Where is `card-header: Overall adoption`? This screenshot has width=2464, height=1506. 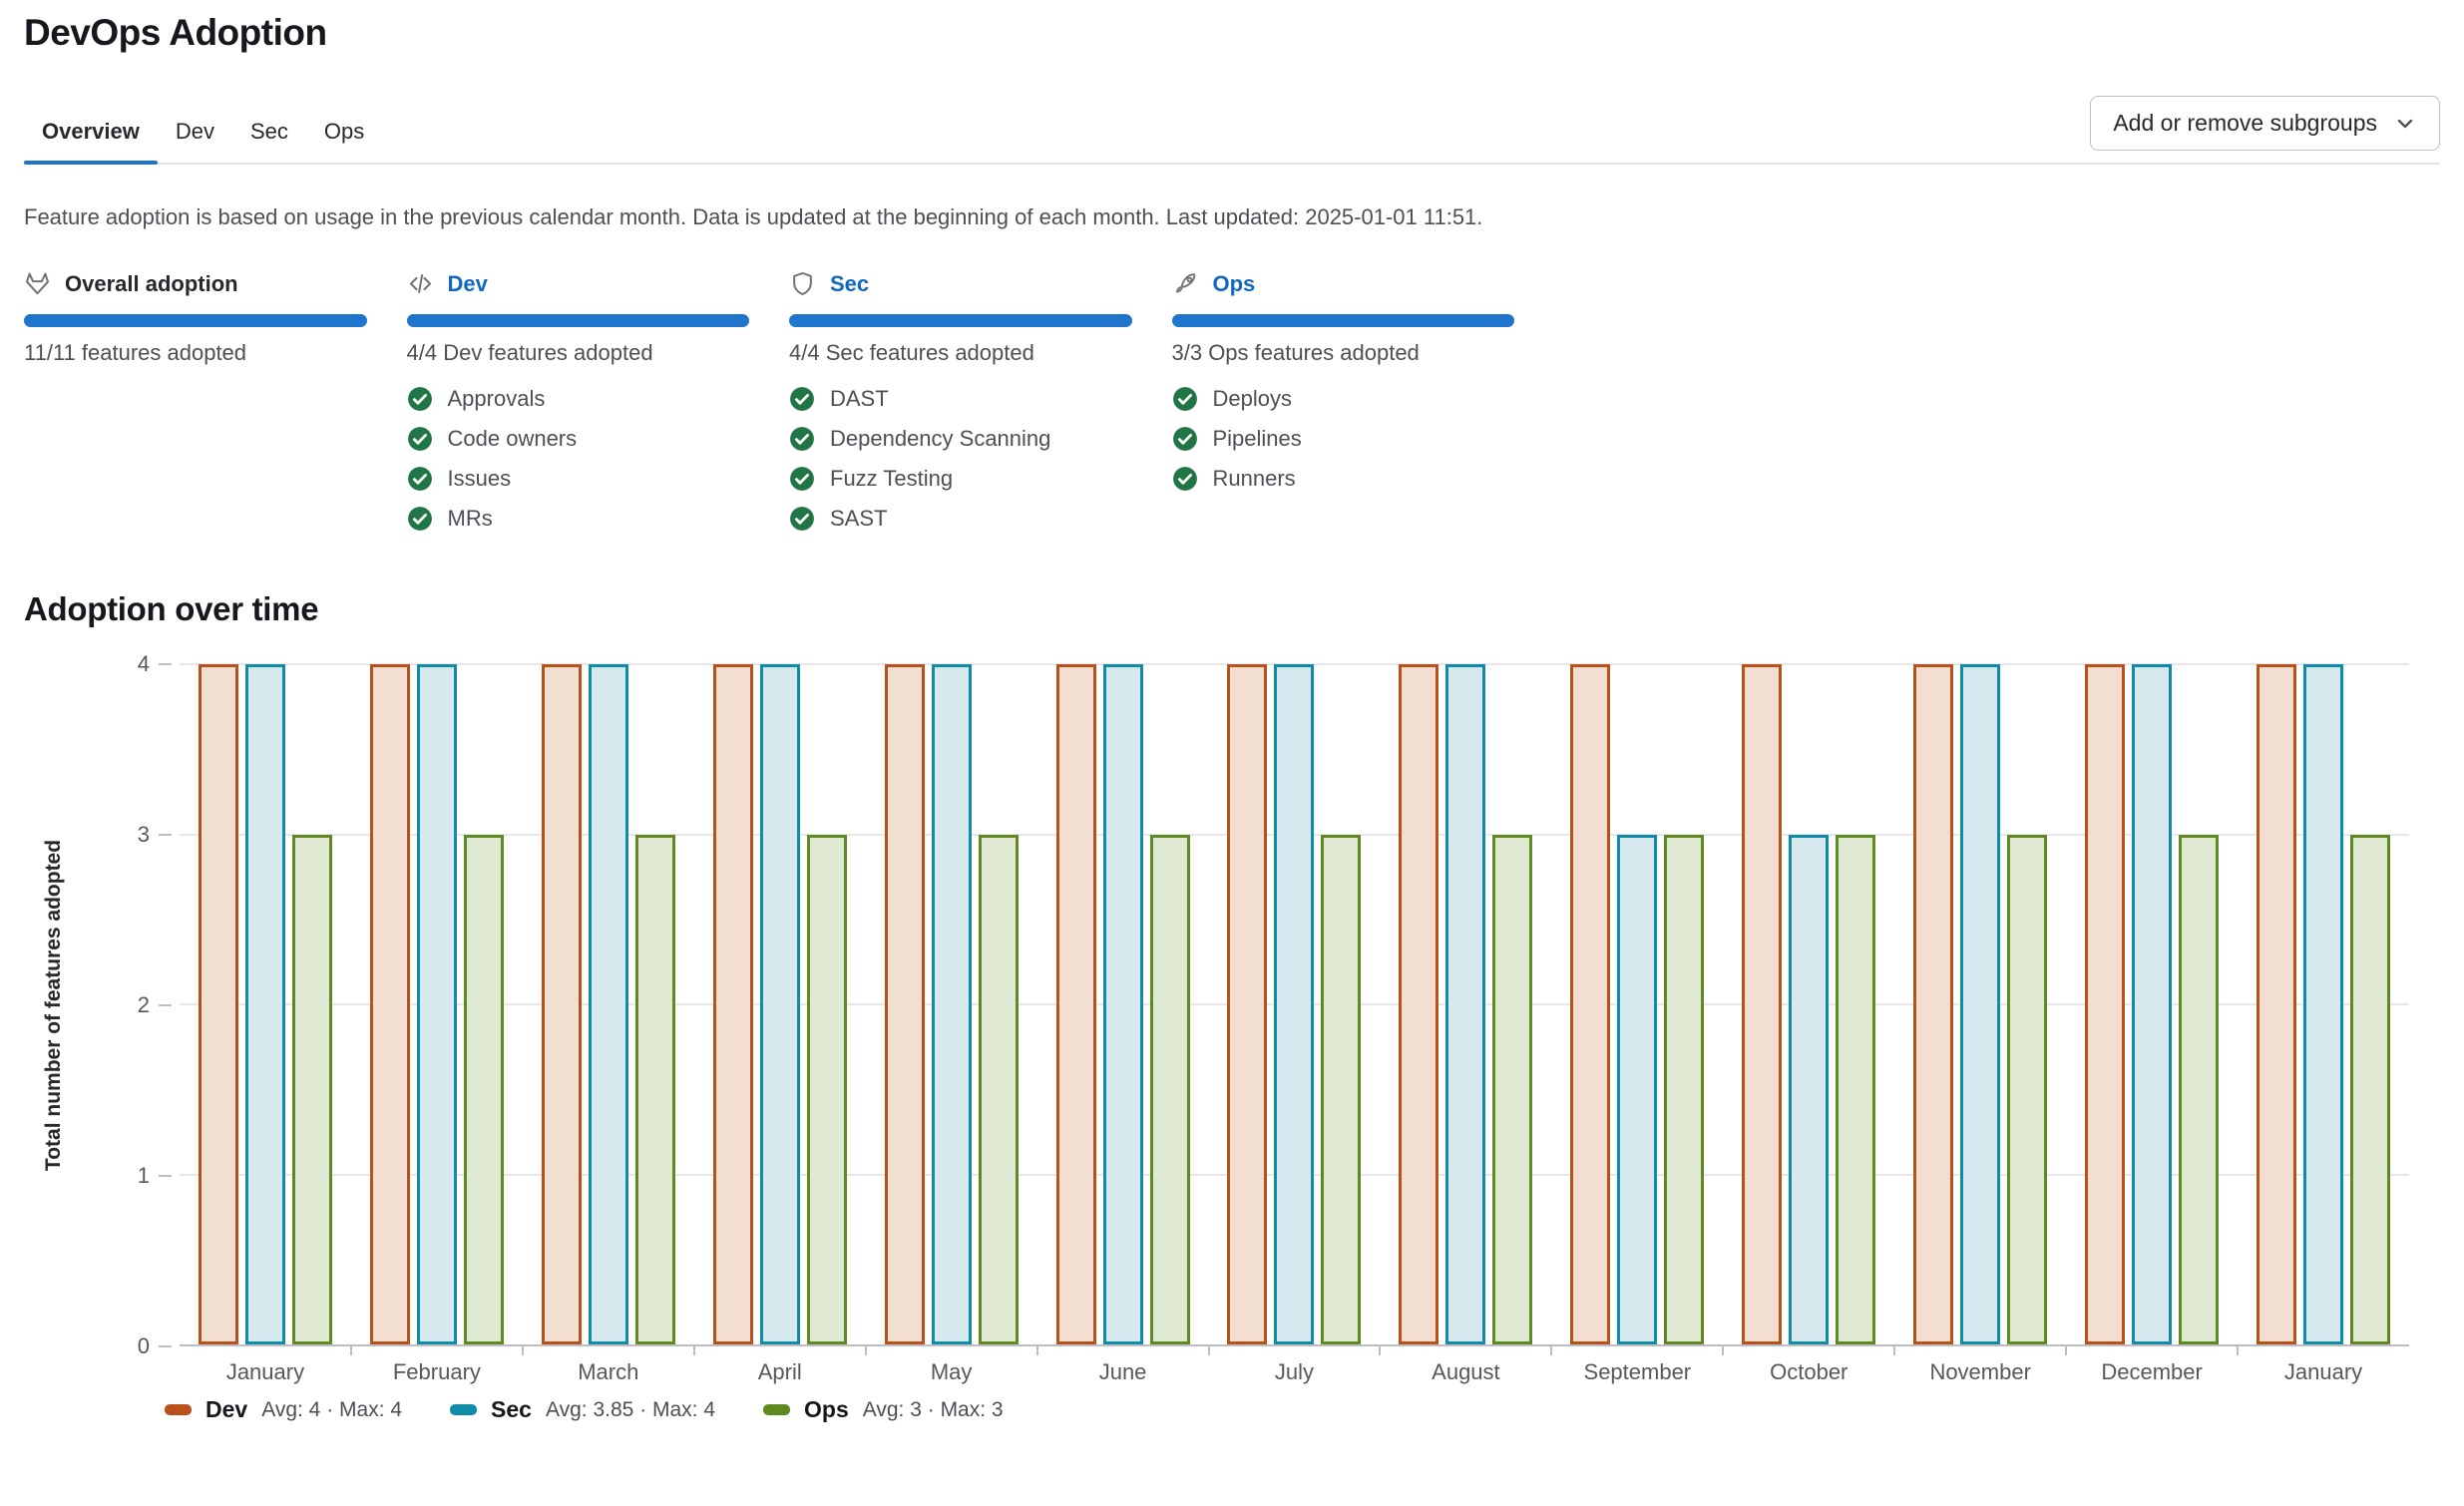 card-header: Overall adoption is located at coordinates (195, 283).